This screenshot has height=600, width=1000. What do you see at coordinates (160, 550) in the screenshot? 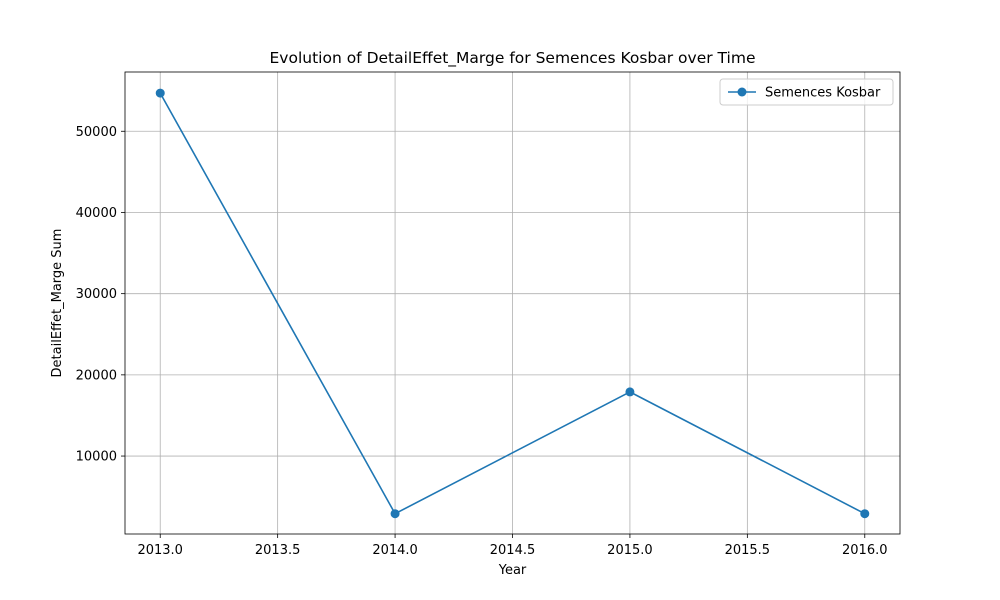
I see `x-tick-label: 2013.0` at bounding box center [160, 550].